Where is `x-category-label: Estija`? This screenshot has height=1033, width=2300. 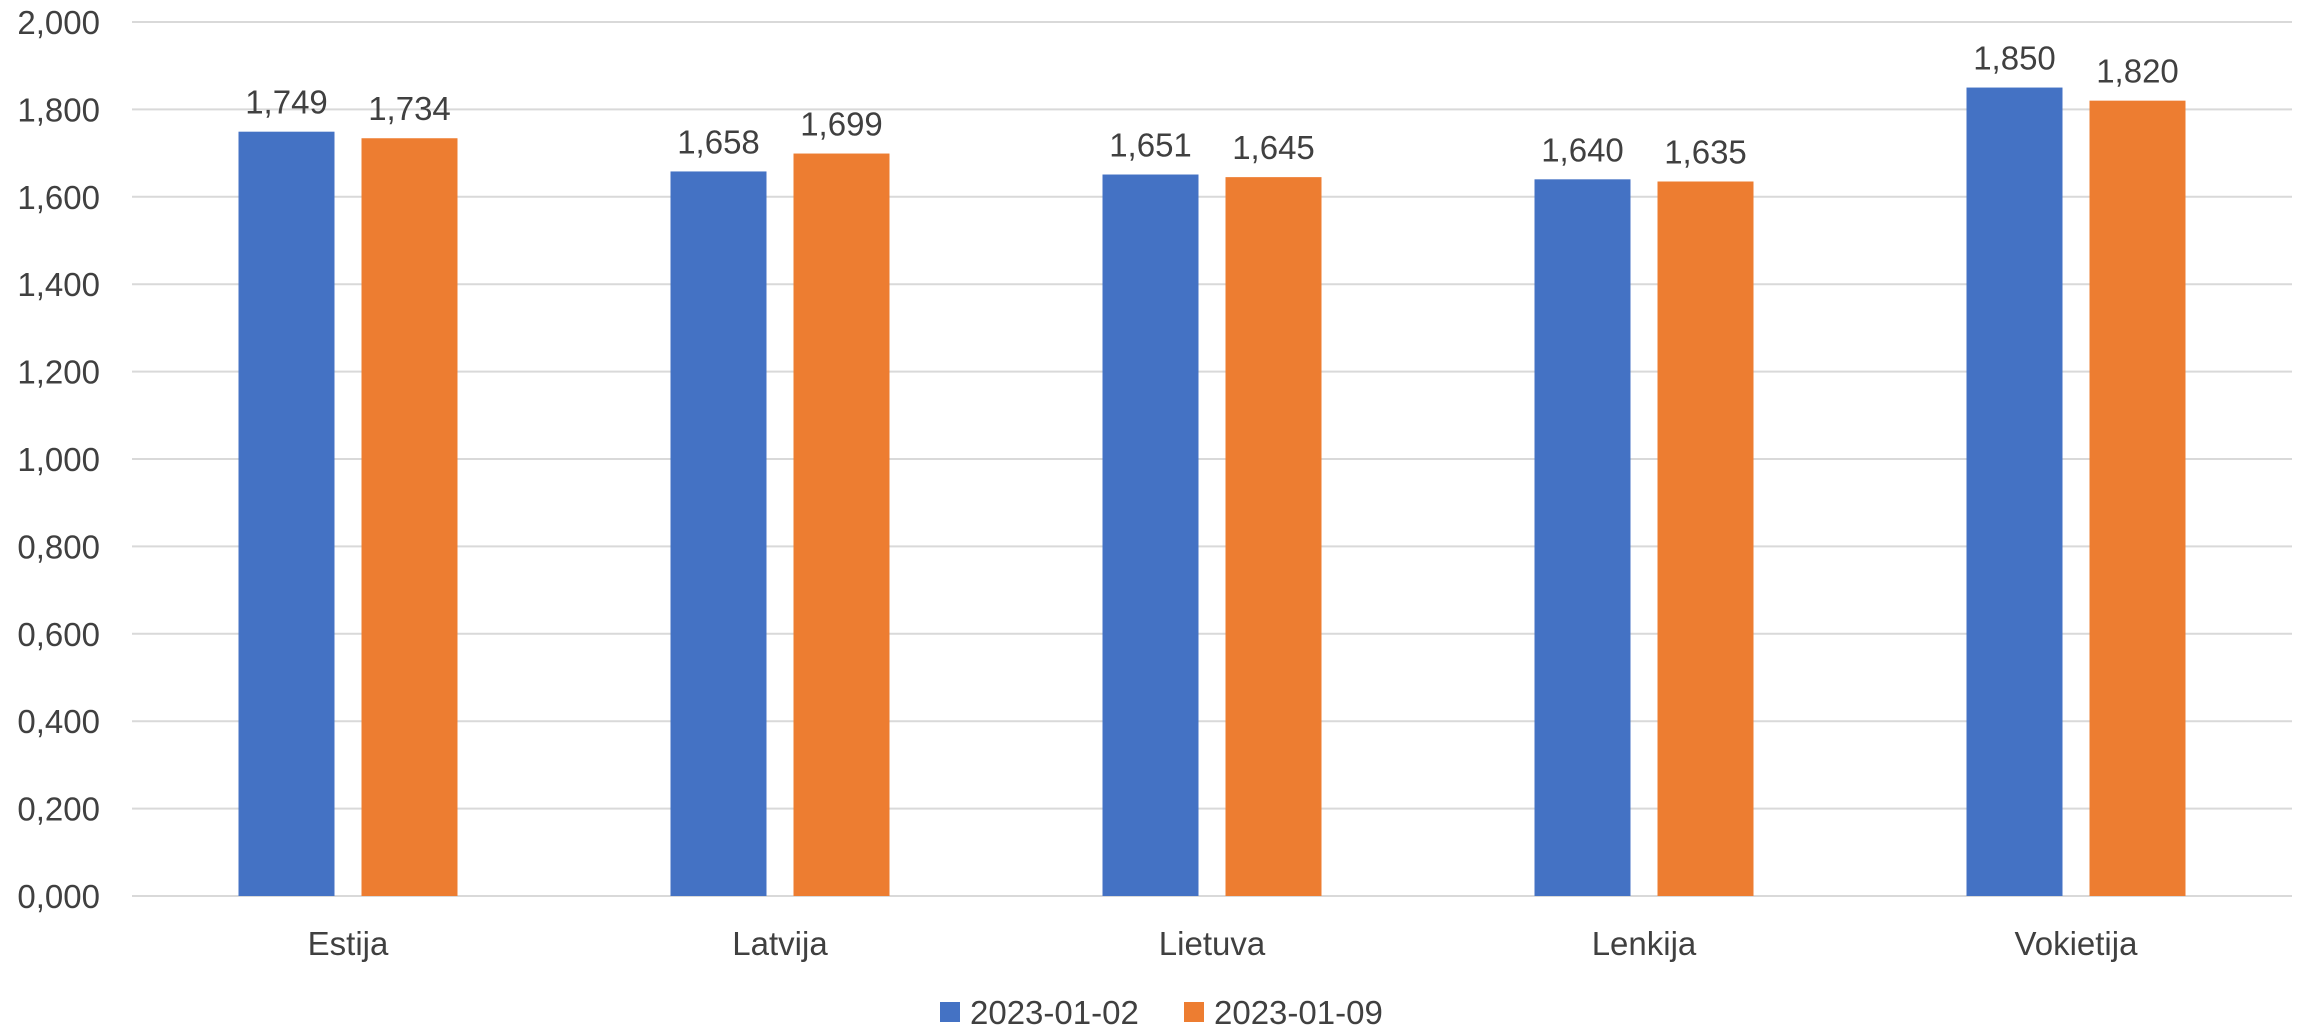
x-category-label: Estija is located at coordinates (348, 943).